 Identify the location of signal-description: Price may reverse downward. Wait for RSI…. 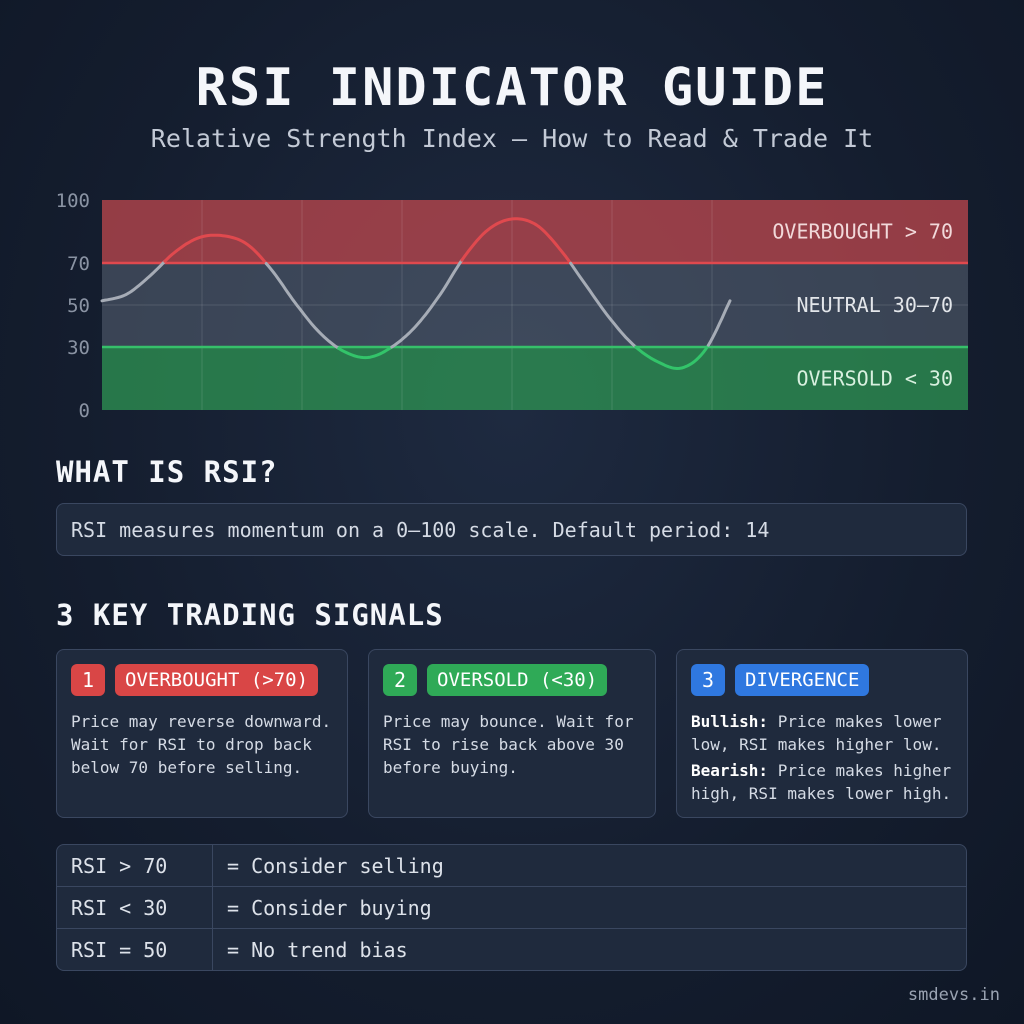
(204, 744).